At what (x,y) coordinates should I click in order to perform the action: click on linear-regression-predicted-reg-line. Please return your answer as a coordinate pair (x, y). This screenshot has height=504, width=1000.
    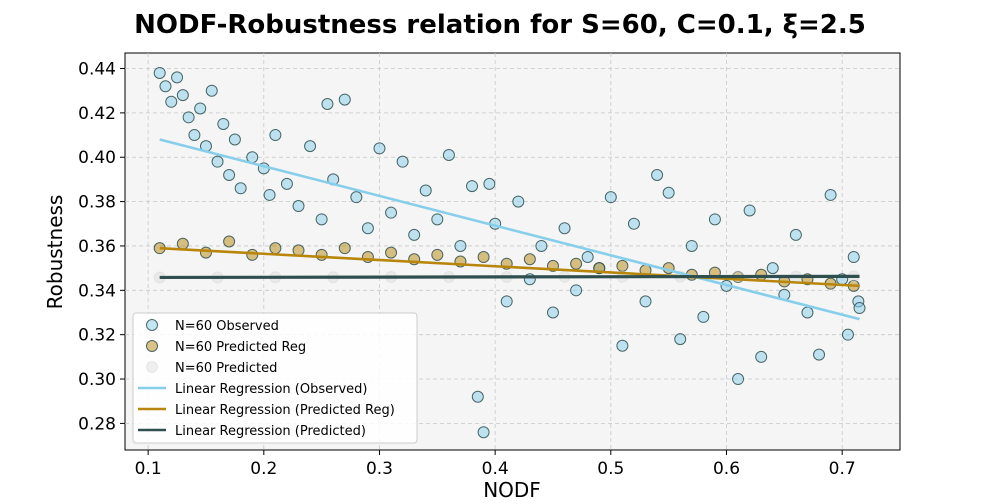
    Looking at the image, I should click on (509, 267).